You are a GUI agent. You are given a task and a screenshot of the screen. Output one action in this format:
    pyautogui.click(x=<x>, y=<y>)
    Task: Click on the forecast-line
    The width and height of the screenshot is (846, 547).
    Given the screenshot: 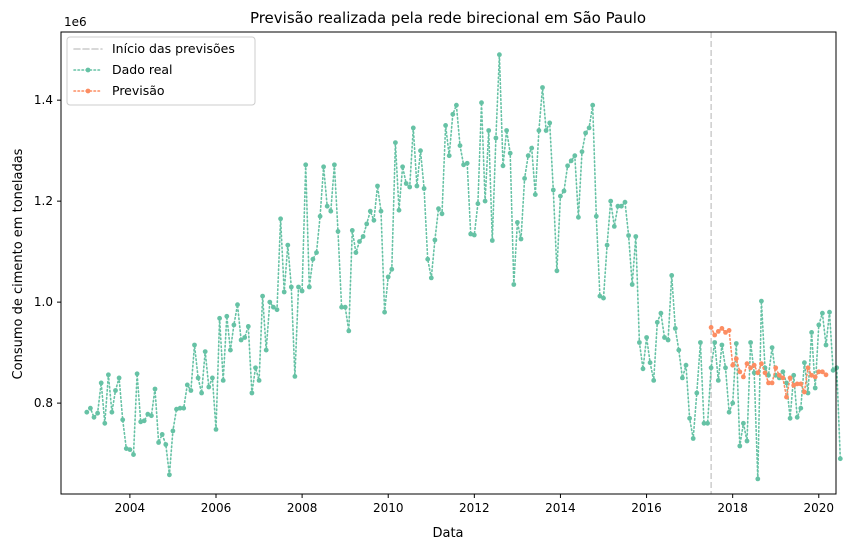 What is the action you would take?
    pyautogui.click(x=768, y=362)
    